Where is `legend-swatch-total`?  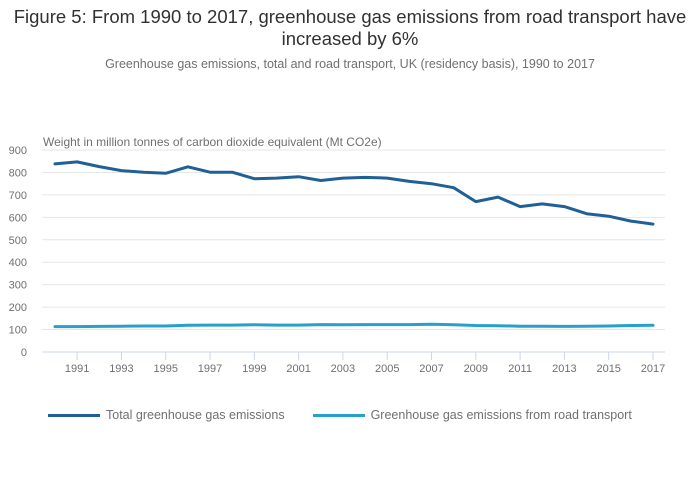 legend-swatch-total is located at coordinates (74, 415).